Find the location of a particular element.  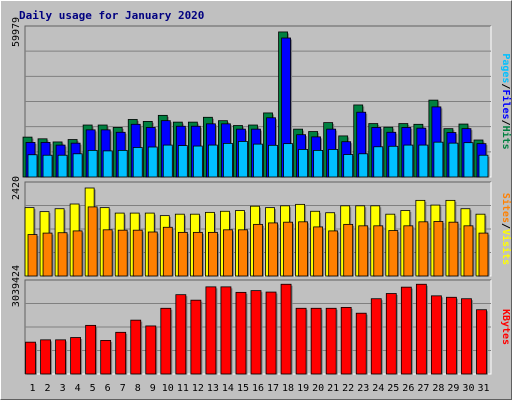

legend-visits: Visits is located at coordinates (506, 247).